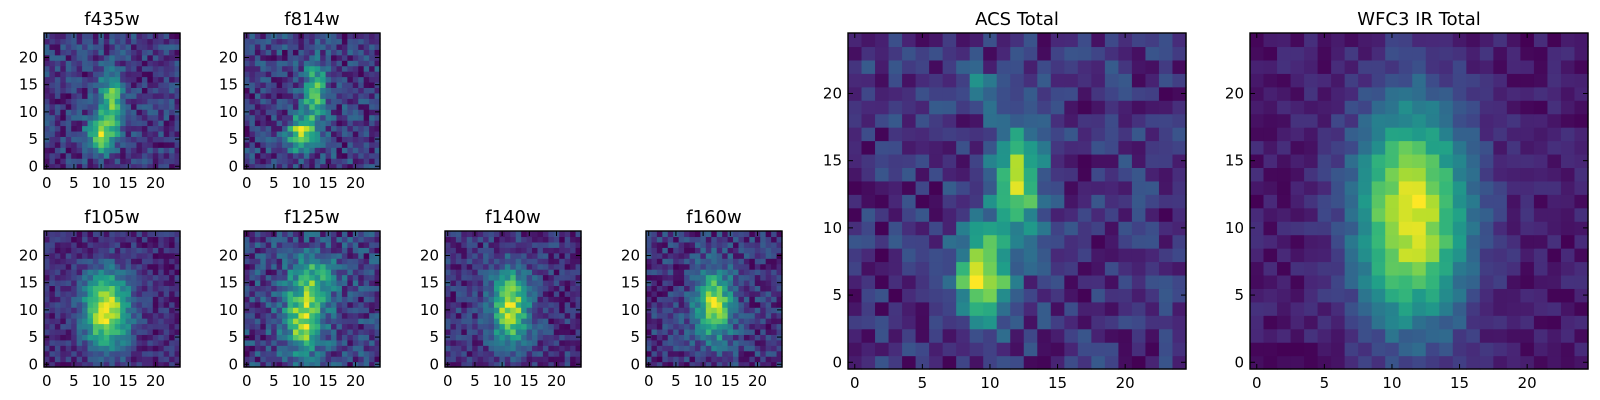  What do you see at coordinates (128, 381) in the screenshot?
I see `x-tick-label: 15` at bounding box center [128, 381].